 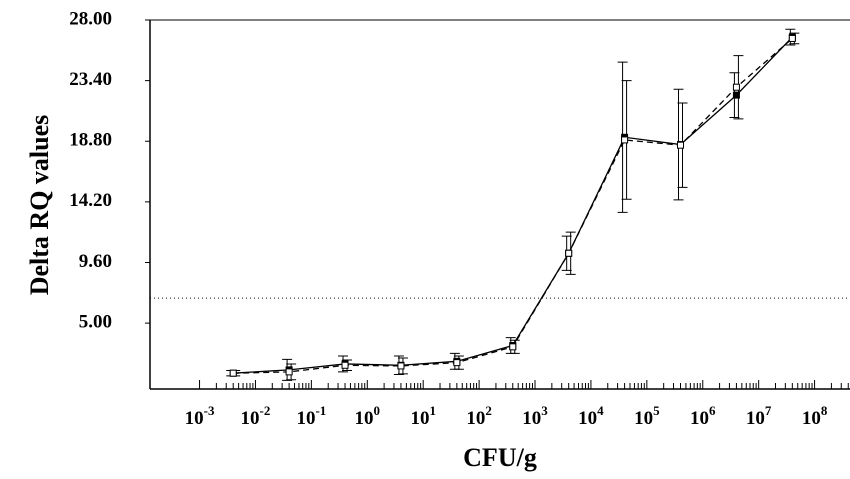 What do you see at coordinates (423, 416) in the screenshot?
I see `x-tick-label: 10¹` at bounding box center [423, 416].